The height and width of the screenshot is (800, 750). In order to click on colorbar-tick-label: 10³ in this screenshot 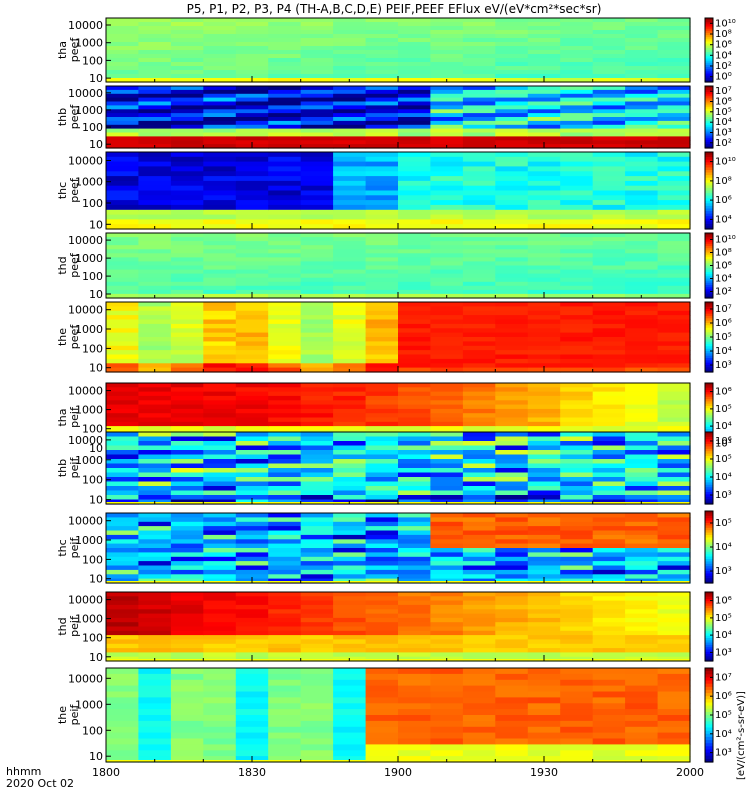, I will do `click(723, 571)`.